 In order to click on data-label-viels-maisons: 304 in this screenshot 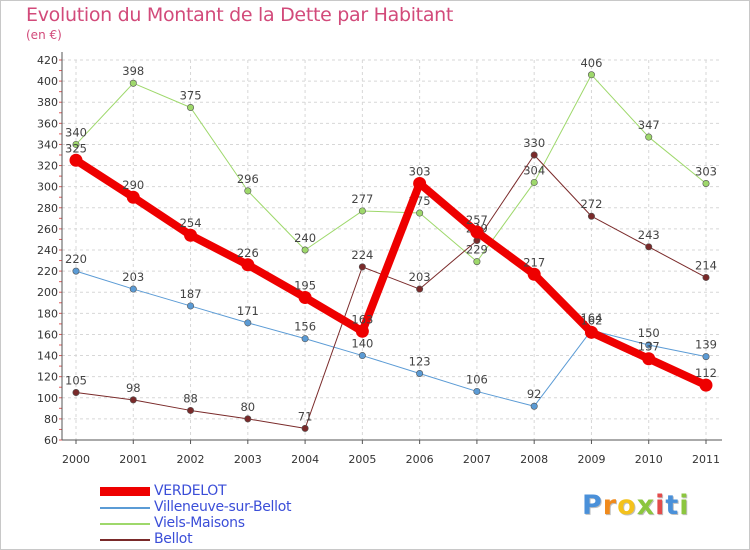, I will do `click(534, 170)`.